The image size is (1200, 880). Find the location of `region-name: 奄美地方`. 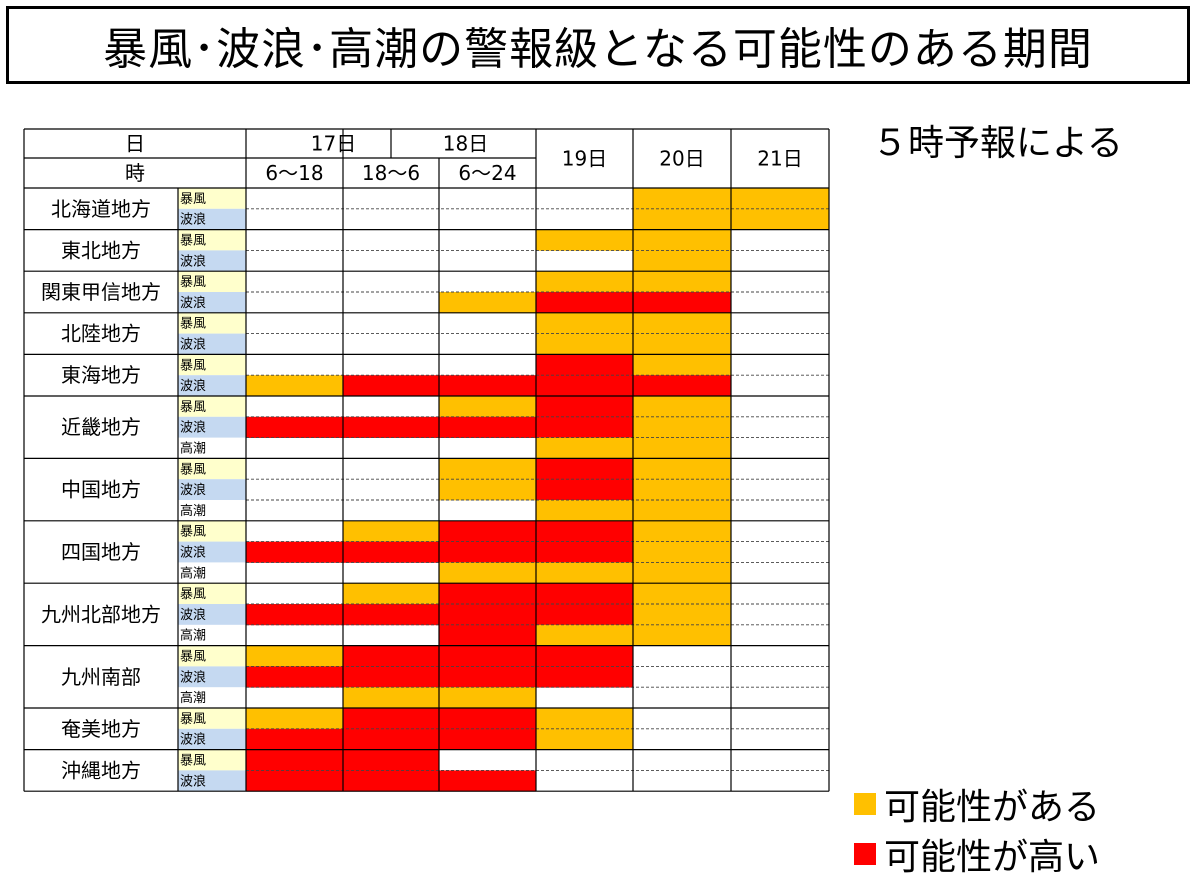

region-name: 奄美地方 is located at coordinates (101, 729).